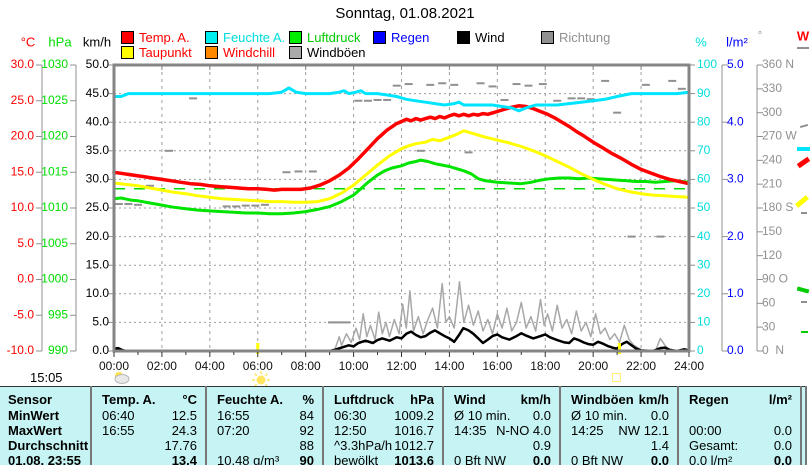 This screenshot has height=465, width=810. Describe the element at coordinates (336, 52) in the screenshot. I see `legend-label: Windböen` at that location.